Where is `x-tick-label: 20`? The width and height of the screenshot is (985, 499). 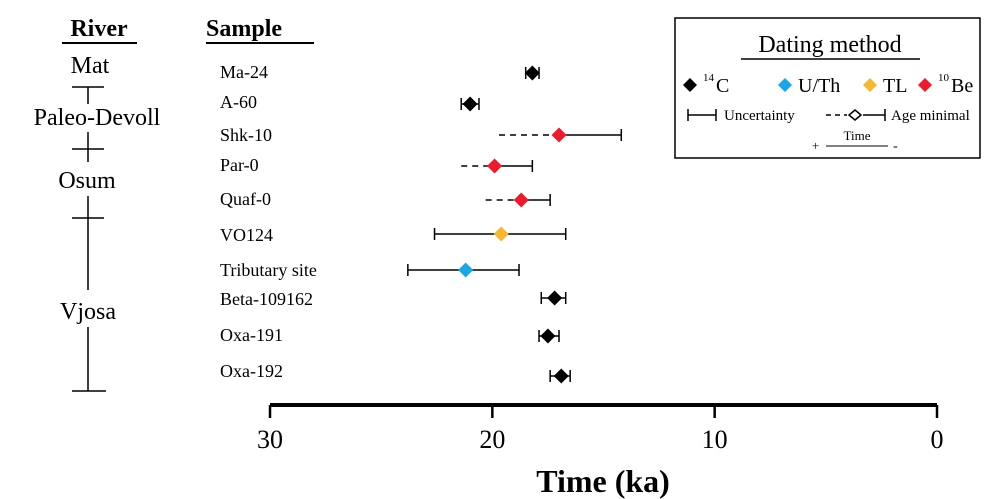
x-tick-label: 20 is located at coordinates (492, 439).